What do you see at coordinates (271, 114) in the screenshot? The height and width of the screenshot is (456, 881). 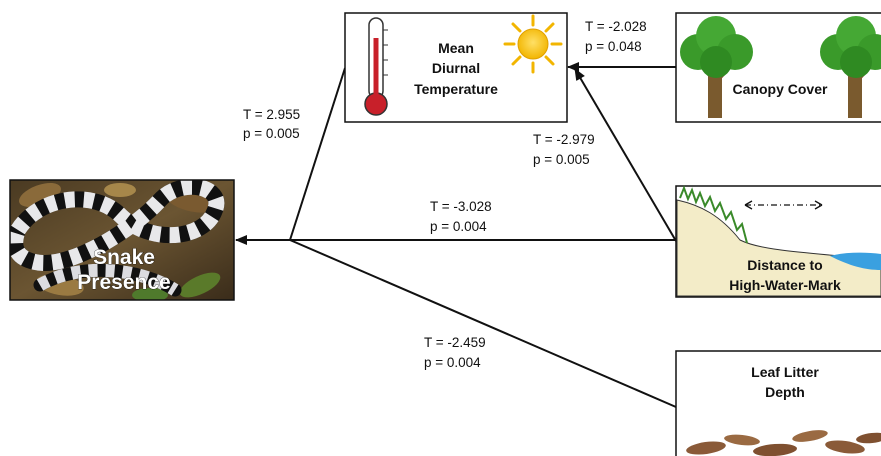 I see `stat-temperature-snake-t: T = 2.955` at bounding box center [271, 114].